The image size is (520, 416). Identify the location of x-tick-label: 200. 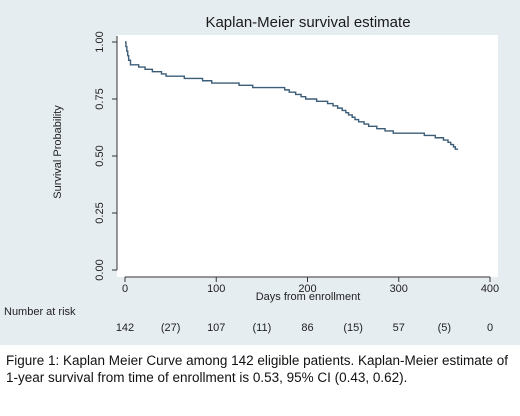
(307, 289).